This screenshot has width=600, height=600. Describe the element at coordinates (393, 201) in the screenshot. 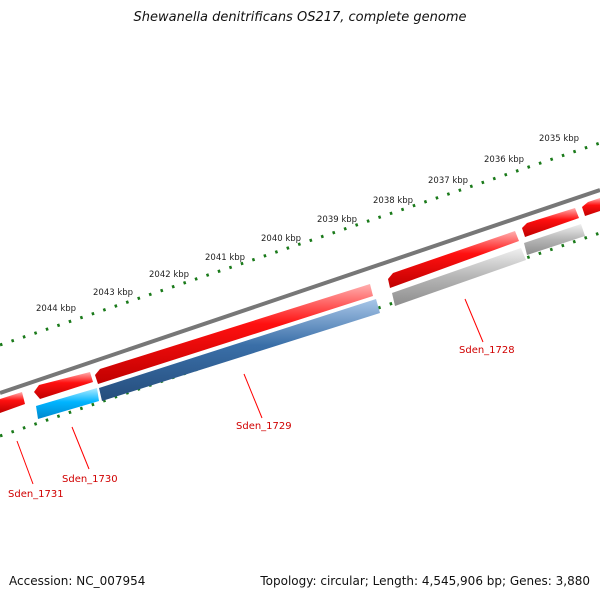

I see `scale-label: 2038 kbp` at that location.